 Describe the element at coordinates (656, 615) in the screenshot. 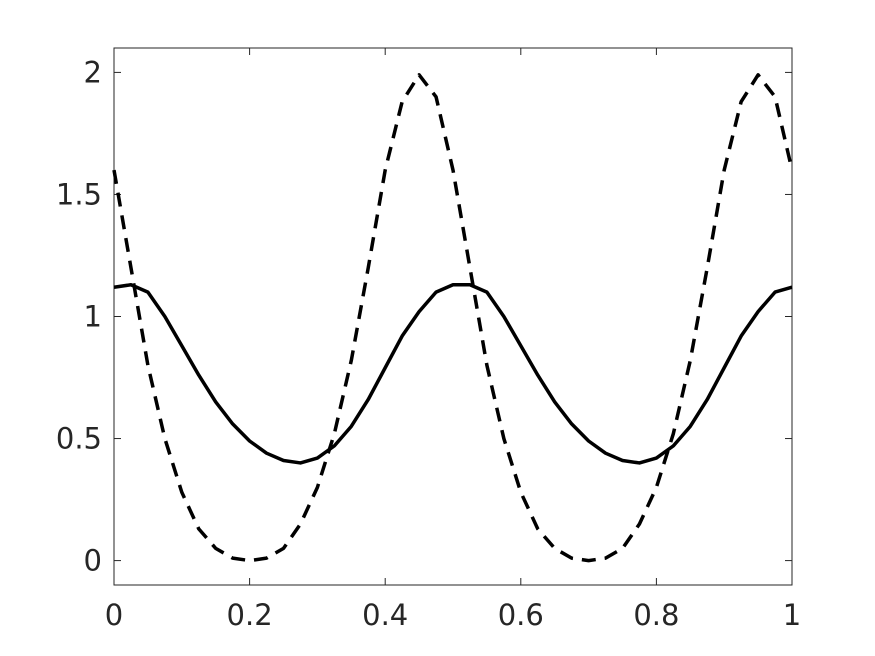

I see `x-tick-label: 0.8` at that location.